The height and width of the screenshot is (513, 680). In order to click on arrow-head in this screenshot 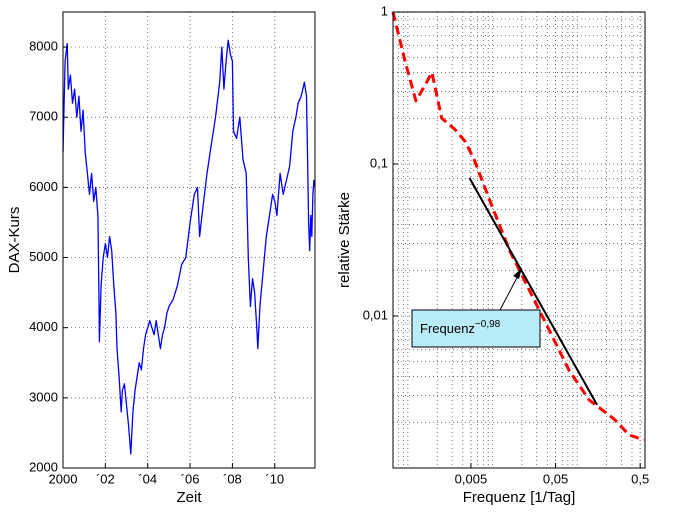, I will do `click(517, 273)`.